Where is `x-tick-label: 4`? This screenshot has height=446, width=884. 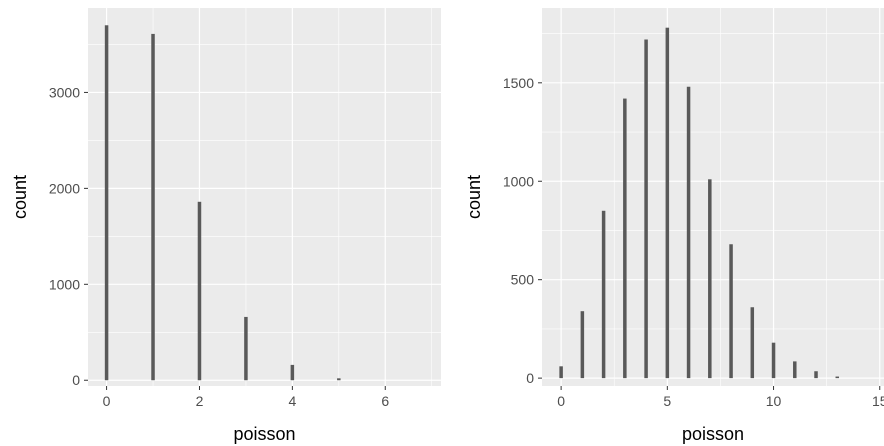 x-tick-label: 4 is located at coordinates (292, 401).